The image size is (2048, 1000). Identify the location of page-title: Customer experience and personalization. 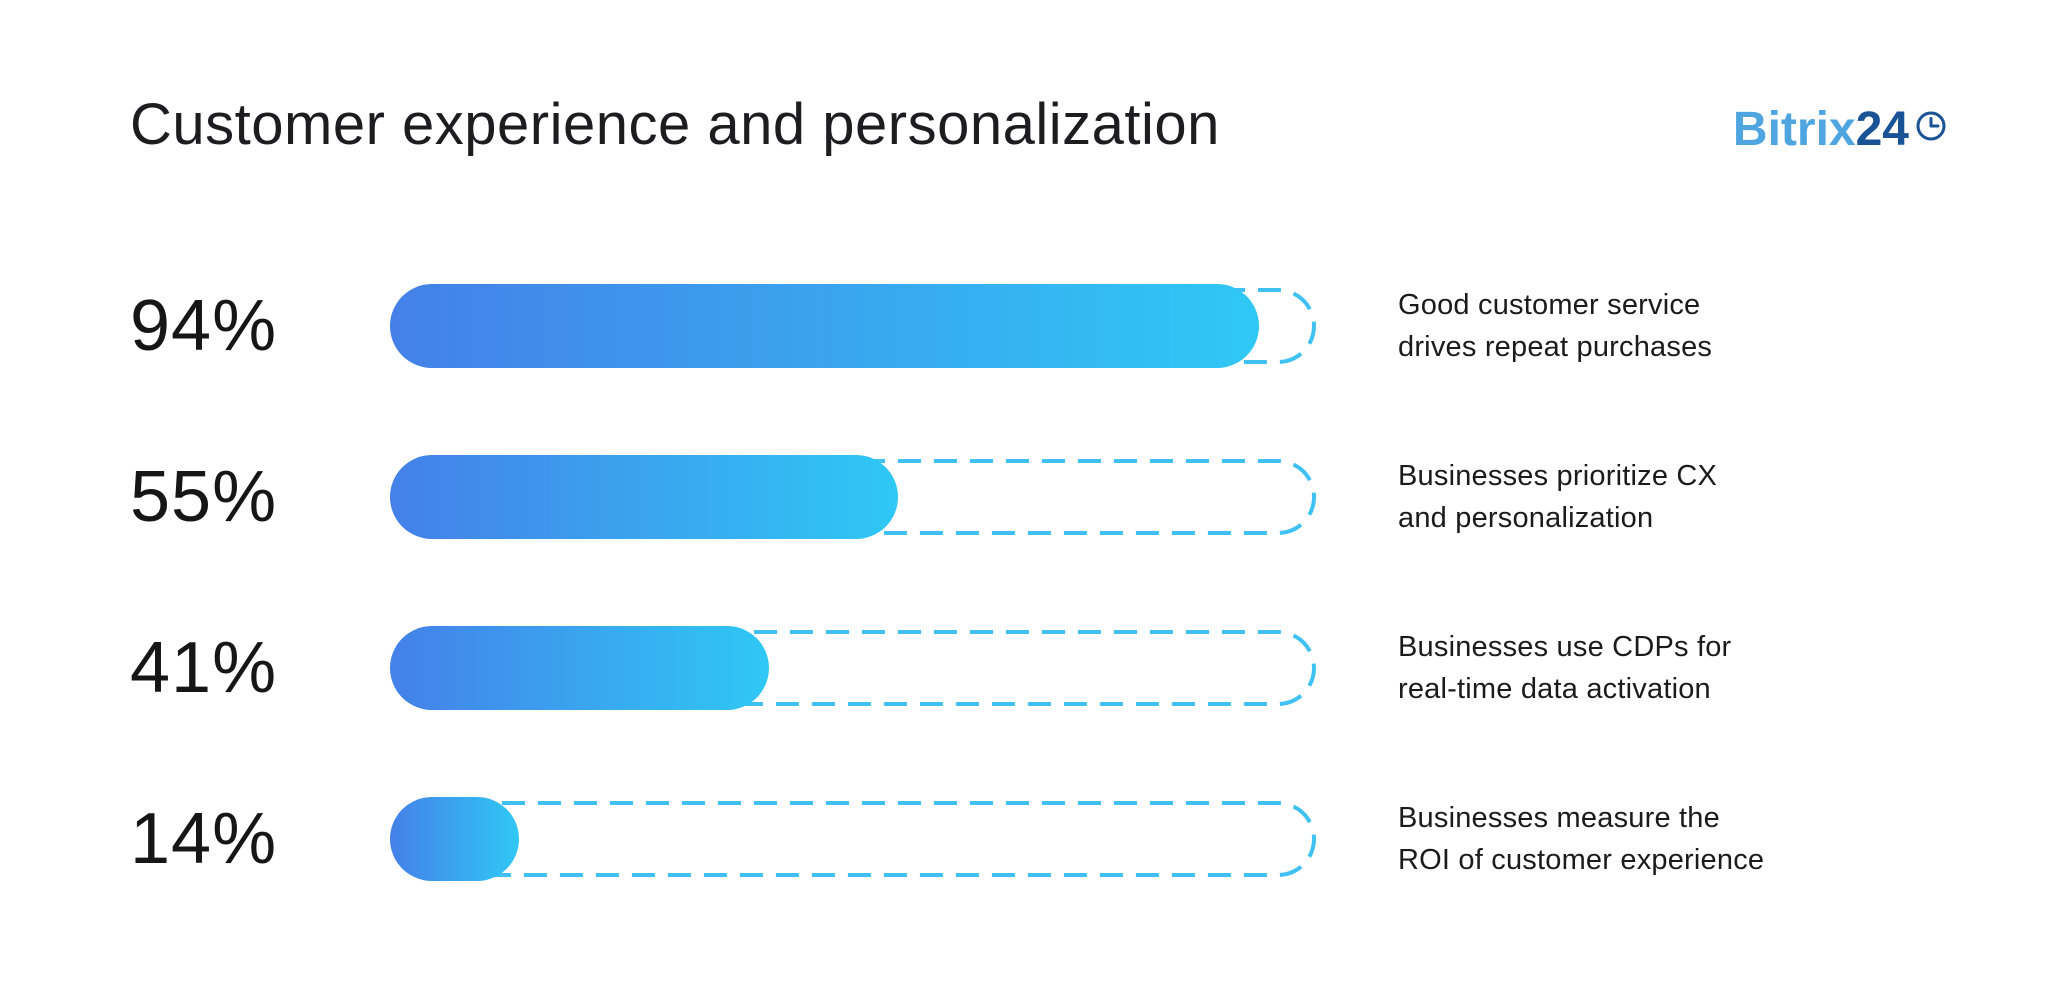
(675, 124).